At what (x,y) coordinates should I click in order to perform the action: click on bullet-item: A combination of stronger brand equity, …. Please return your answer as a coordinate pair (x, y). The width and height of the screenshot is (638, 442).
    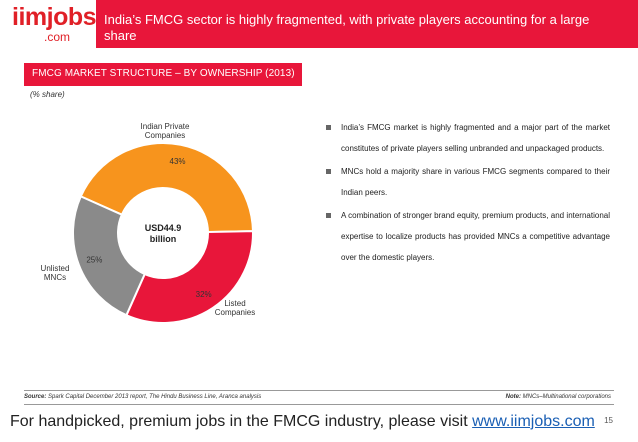
    Looking at the image, I should click on (468, 236).